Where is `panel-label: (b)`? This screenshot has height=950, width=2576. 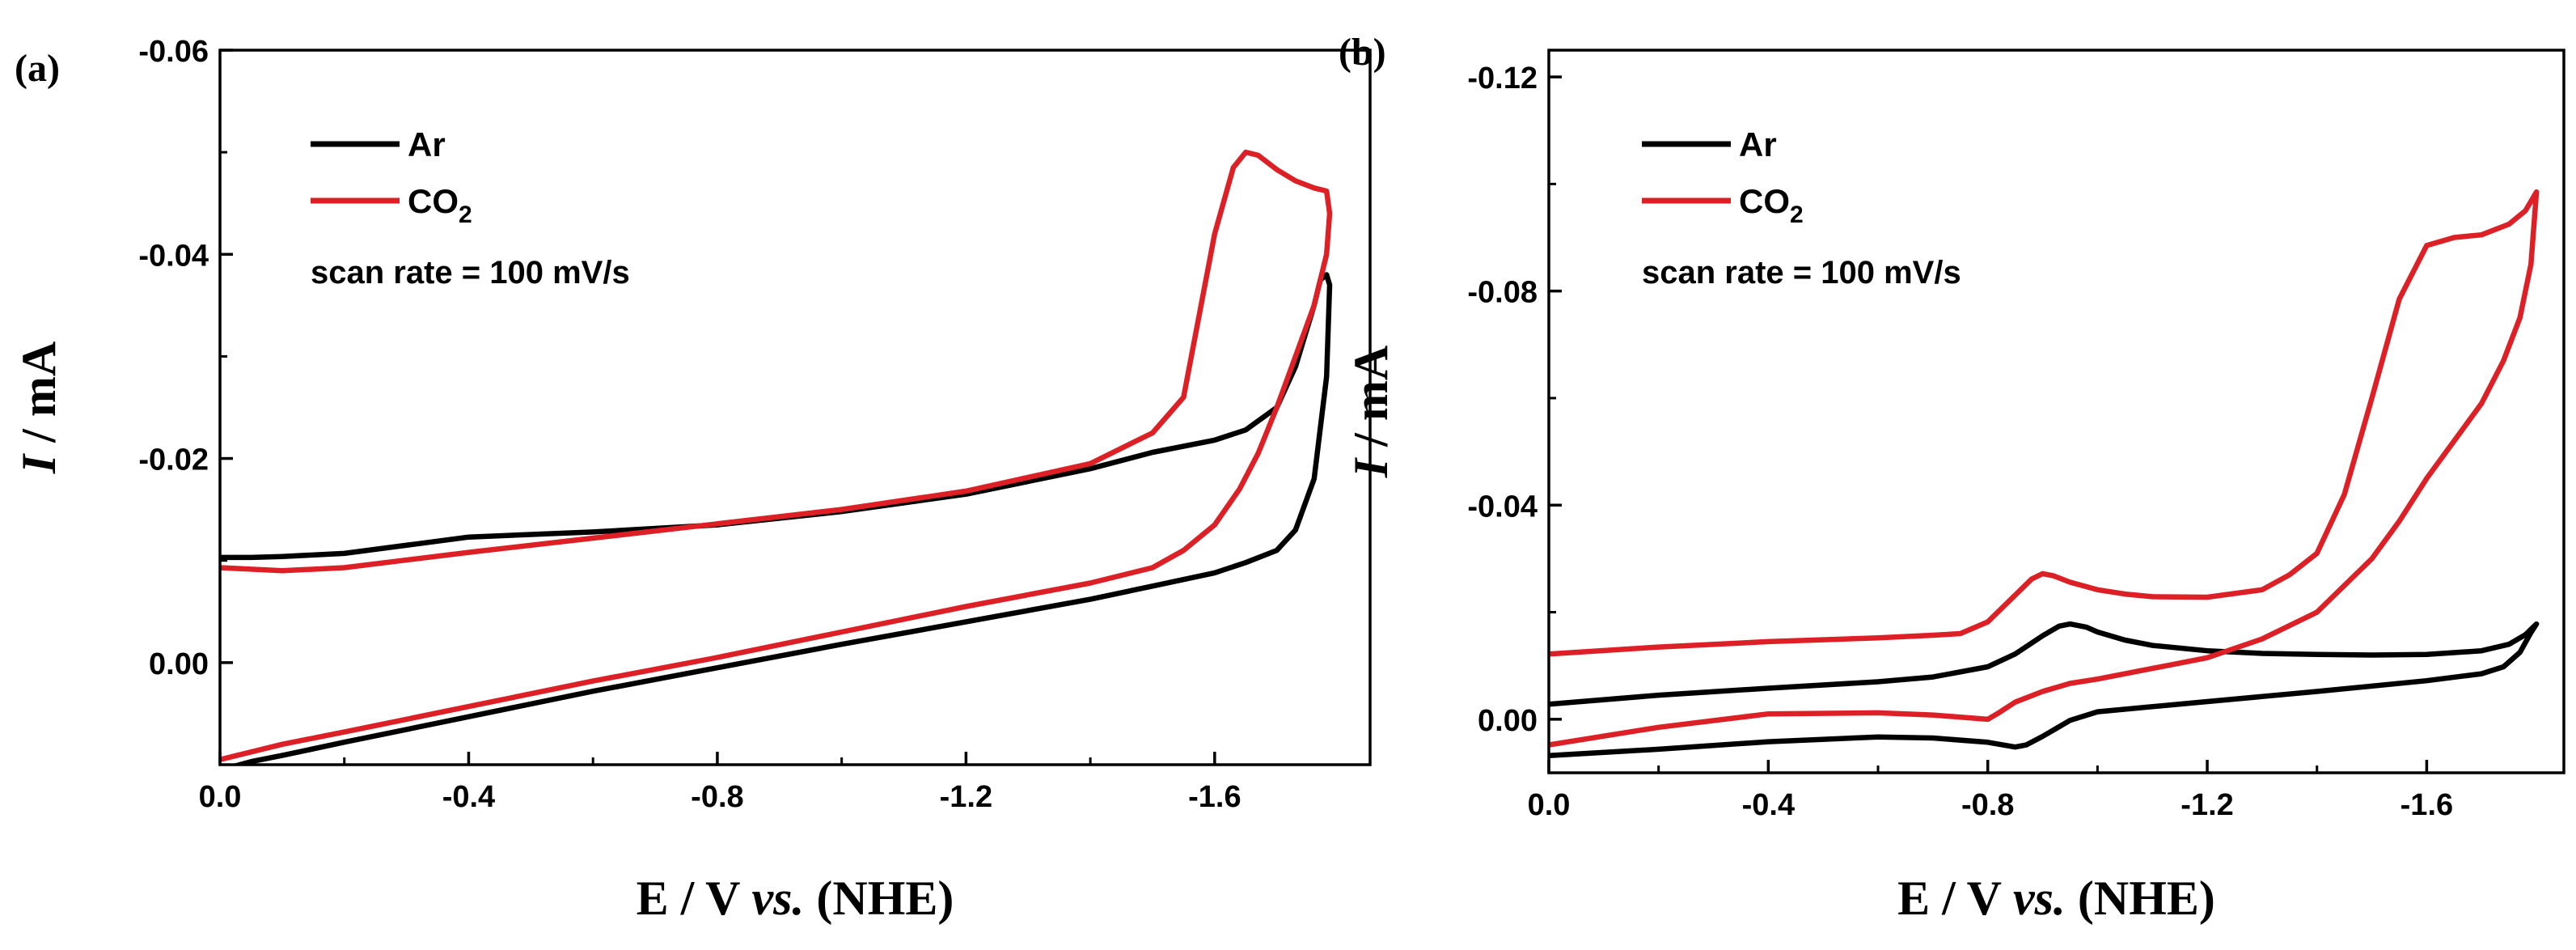
panel-label: (b) is located at coordinates (1362, 52).